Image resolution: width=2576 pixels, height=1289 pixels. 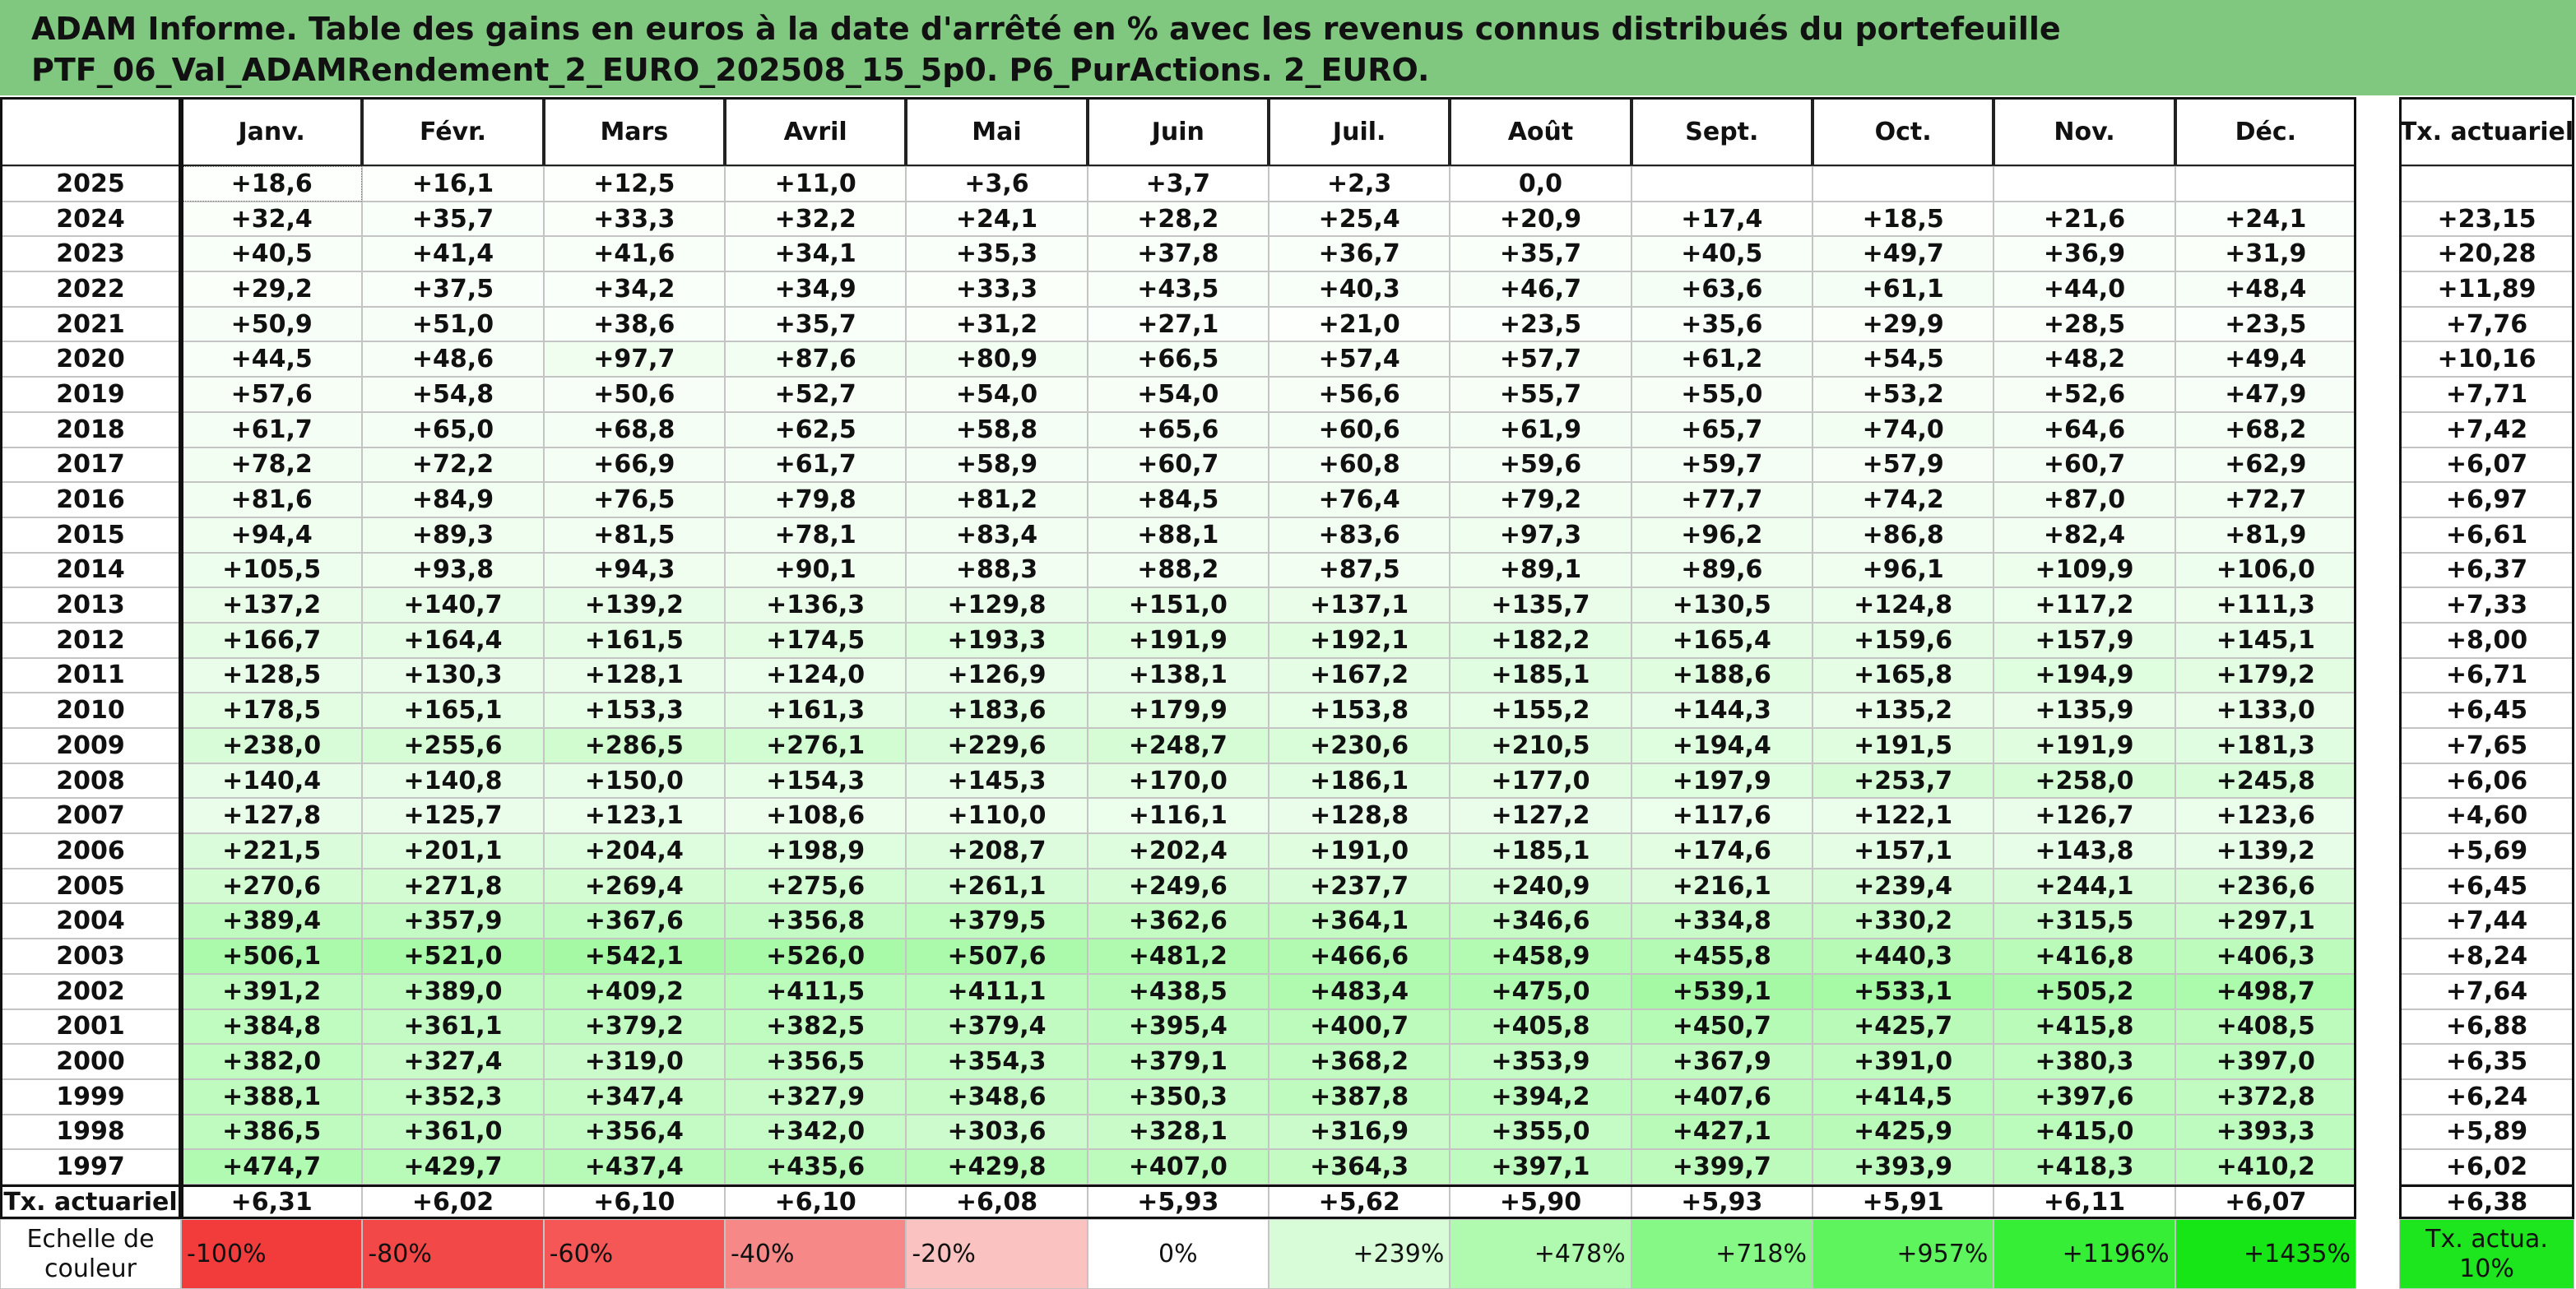 What do you see at coordinates (453, 465) in the screenshot?
I see `gain-cell: +72,2` at bounding box center [453, 465].